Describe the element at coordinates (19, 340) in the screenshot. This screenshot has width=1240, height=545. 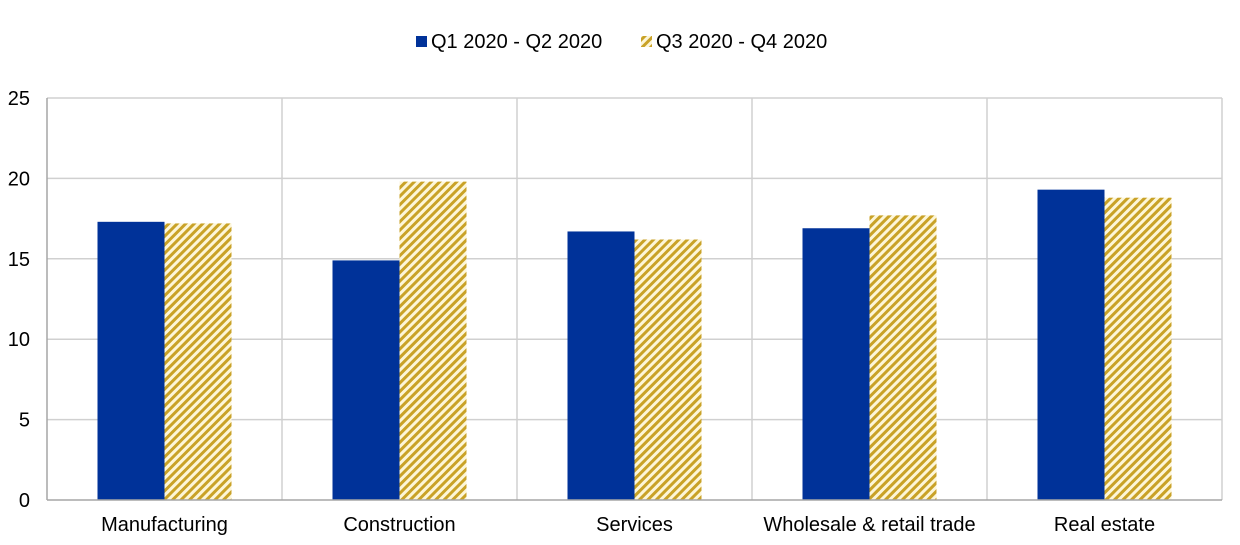
I see `y-tick-label: 10` at that location.